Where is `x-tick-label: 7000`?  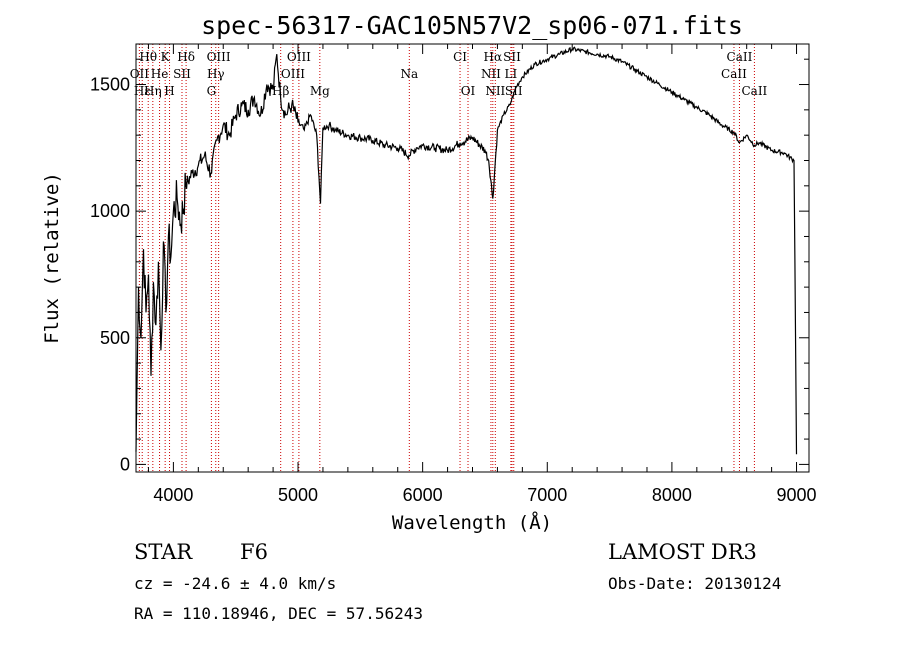 x-tick-label: 7000 is located at coordinates (547, 495).